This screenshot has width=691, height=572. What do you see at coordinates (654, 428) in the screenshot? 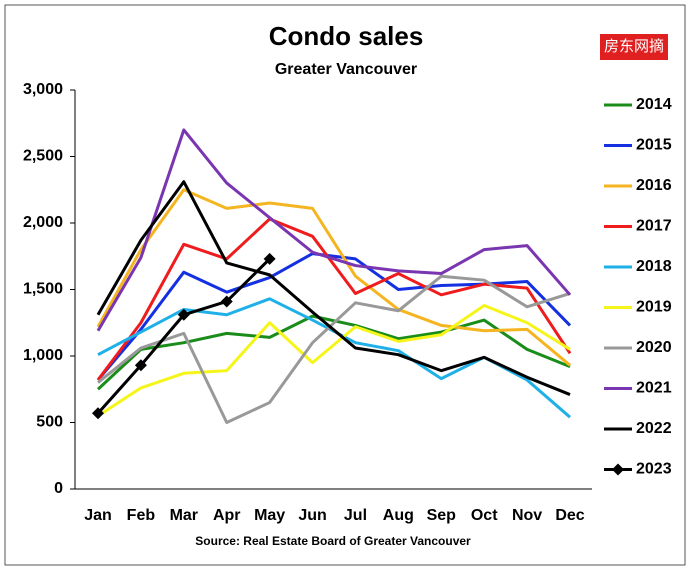
I see `legend-label: 2022` at bounding box center [654, 428].